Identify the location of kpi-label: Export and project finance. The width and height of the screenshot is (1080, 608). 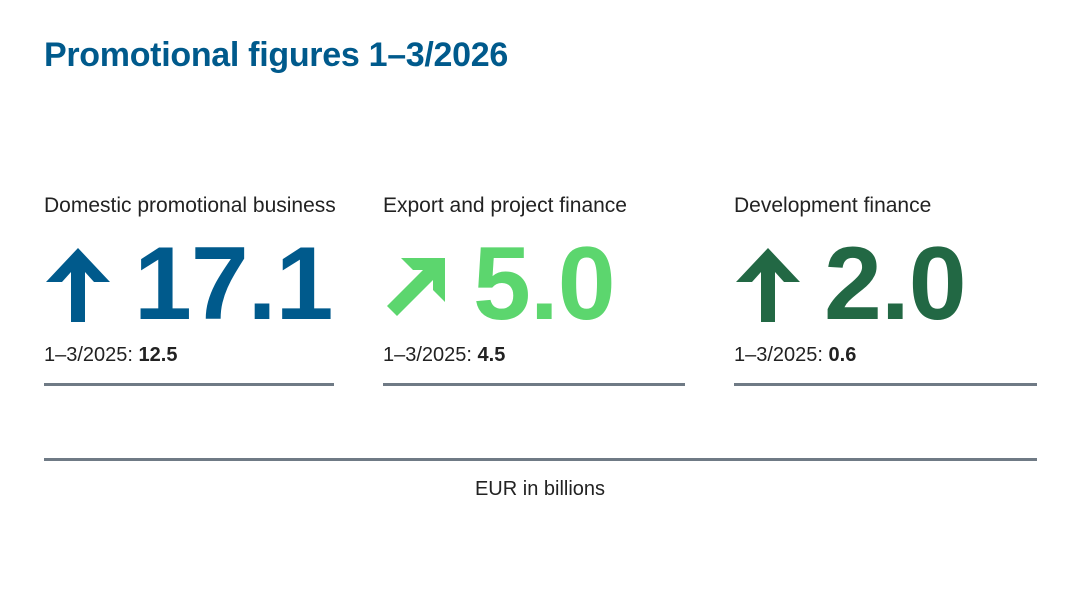
(505, 205).